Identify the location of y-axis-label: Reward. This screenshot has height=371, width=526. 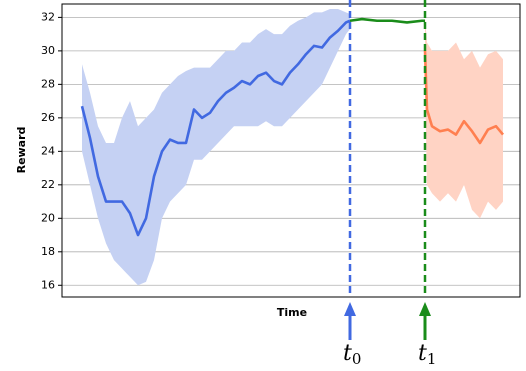
(21, 150).